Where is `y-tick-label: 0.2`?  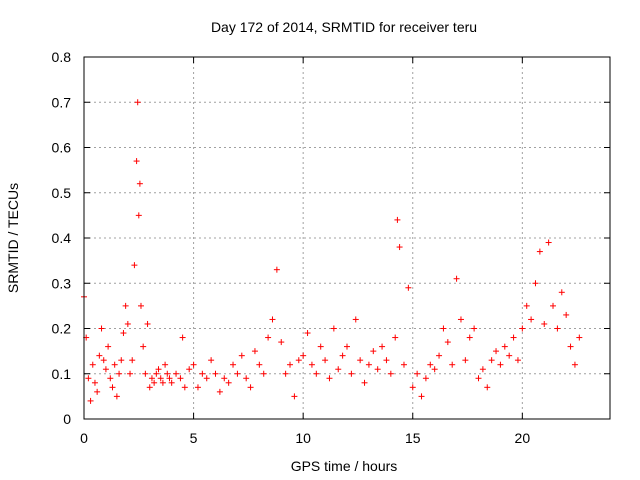
y-tick-label: 0.2 is located at coordinates (62, 329).